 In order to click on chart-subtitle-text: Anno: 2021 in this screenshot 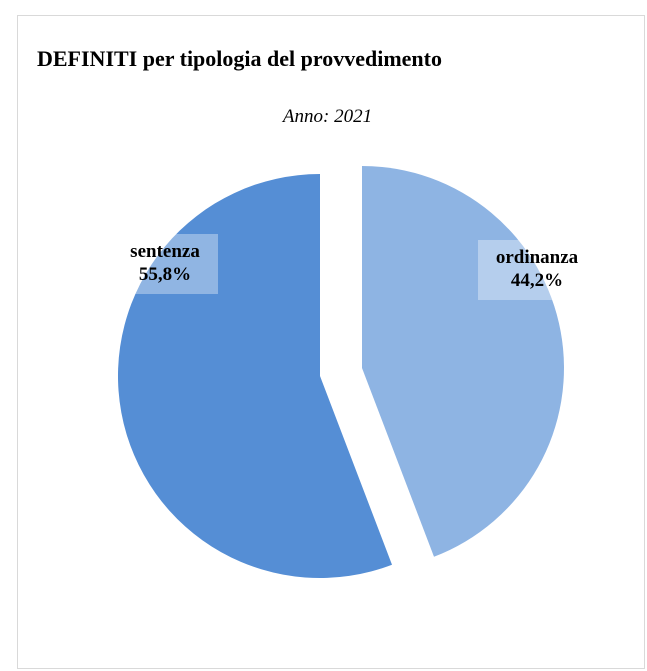, I will do `click(327, 116)`.